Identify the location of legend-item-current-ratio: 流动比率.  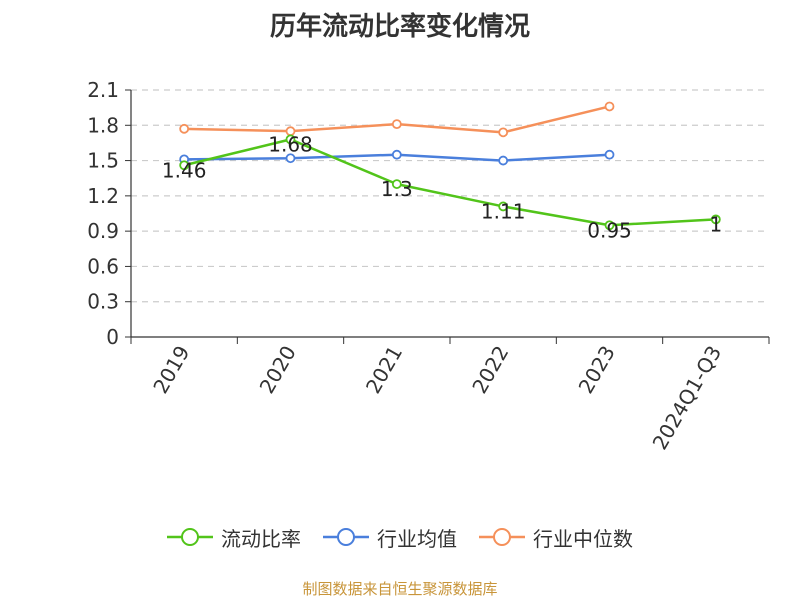
(234, 537).